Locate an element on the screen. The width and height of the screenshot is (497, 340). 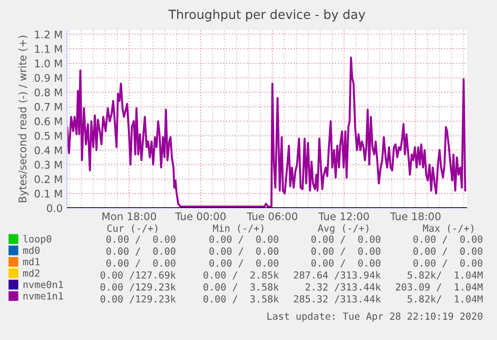
legend-label: md1 is located at coordinates (31, 262).